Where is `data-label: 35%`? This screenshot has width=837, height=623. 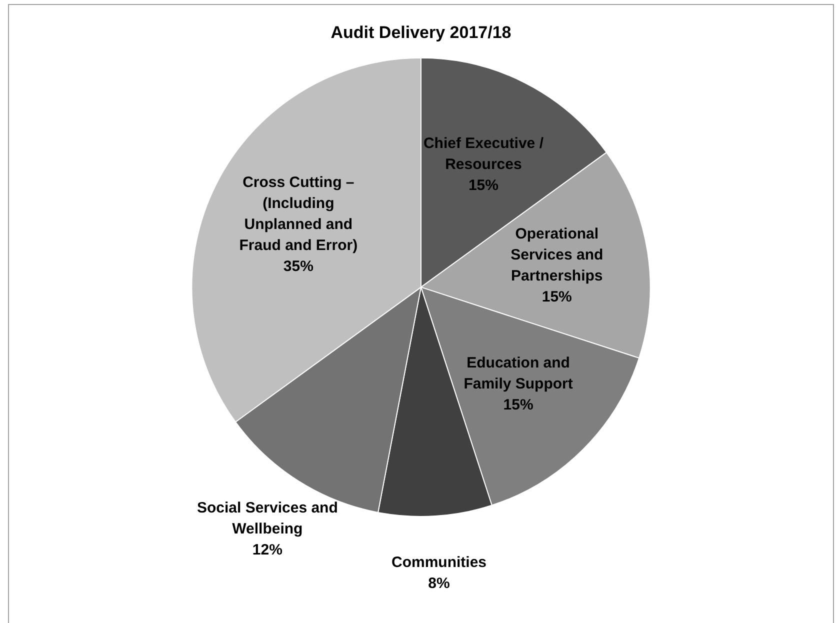 data-label: 35% is located at coordinates (298, 266).